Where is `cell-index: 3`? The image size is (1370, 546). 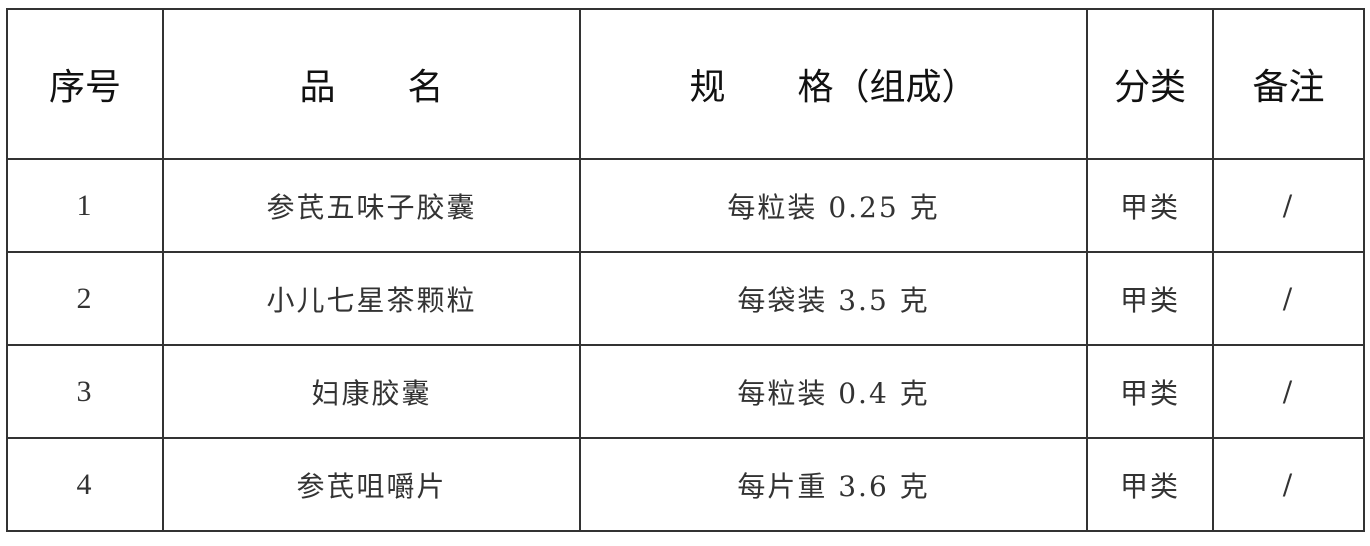
cell-index: 3 is located at coordinates (85, 391).